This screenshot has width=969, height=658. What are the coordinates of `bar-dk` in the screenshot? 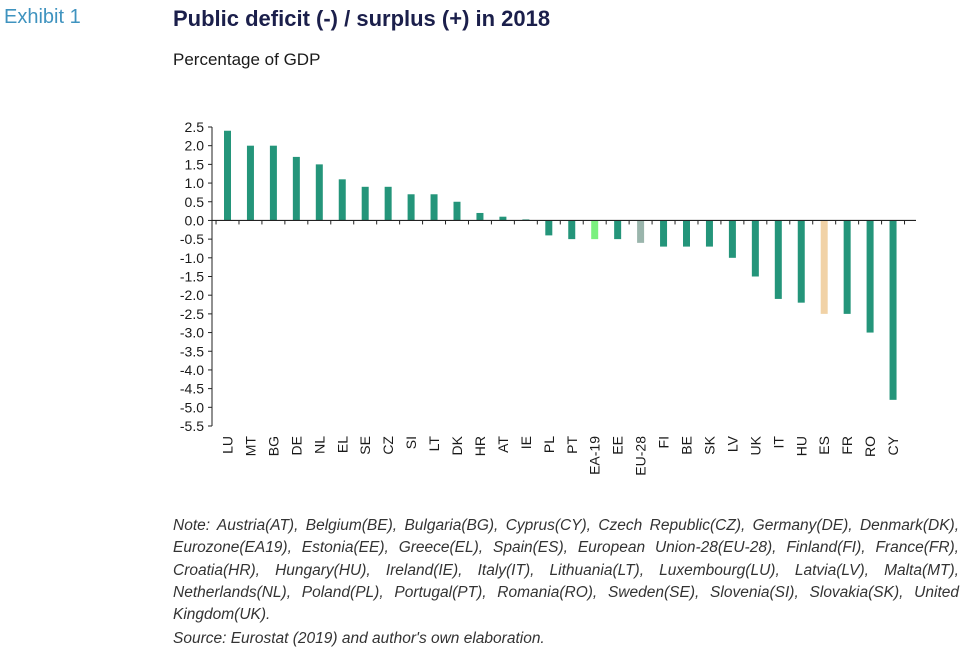 It's located at (457, 211).